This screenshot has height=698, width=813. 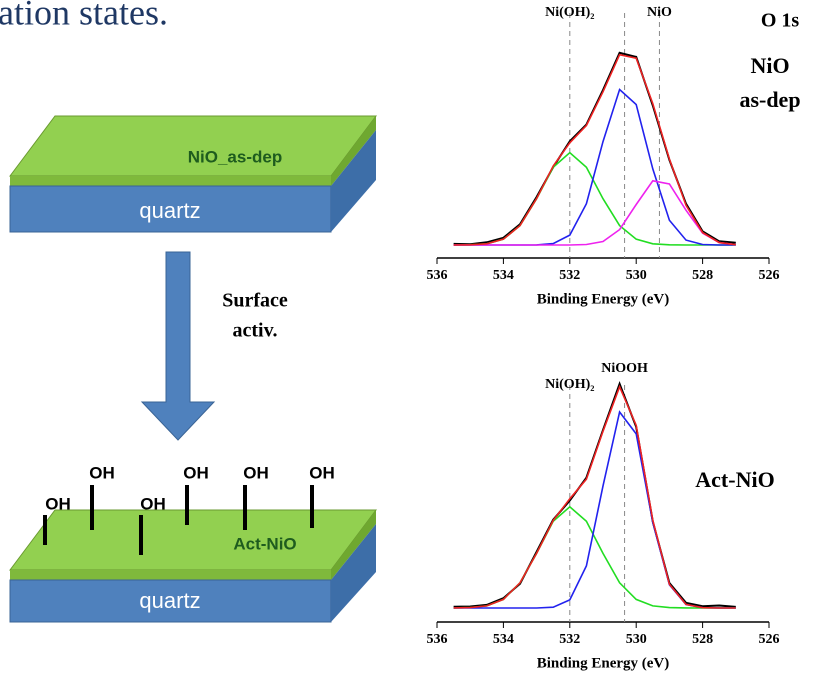 What do you see at coordinates (769, 65) in the screenshot?
I see `sample-label: NiO` at bounding box center [769, 65].